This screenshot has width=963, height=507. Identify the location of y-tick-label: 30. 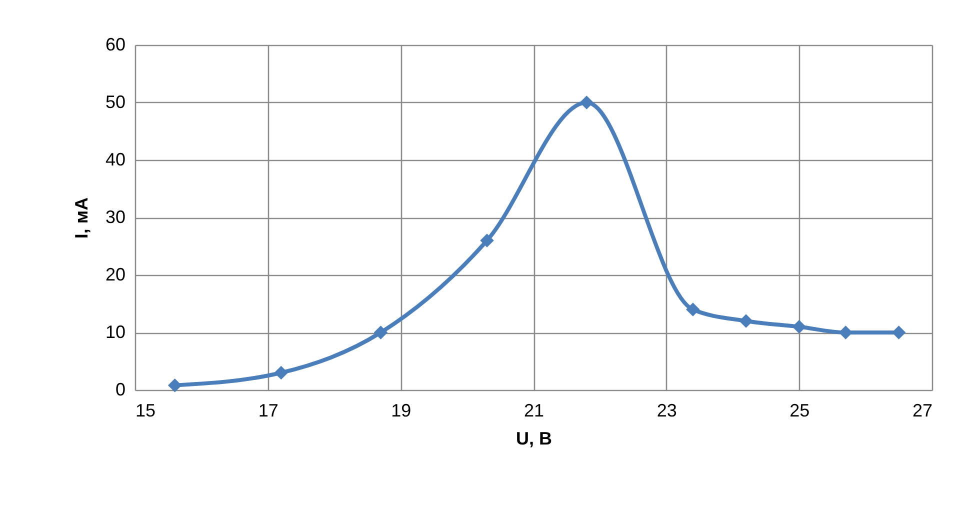
(115, 217).